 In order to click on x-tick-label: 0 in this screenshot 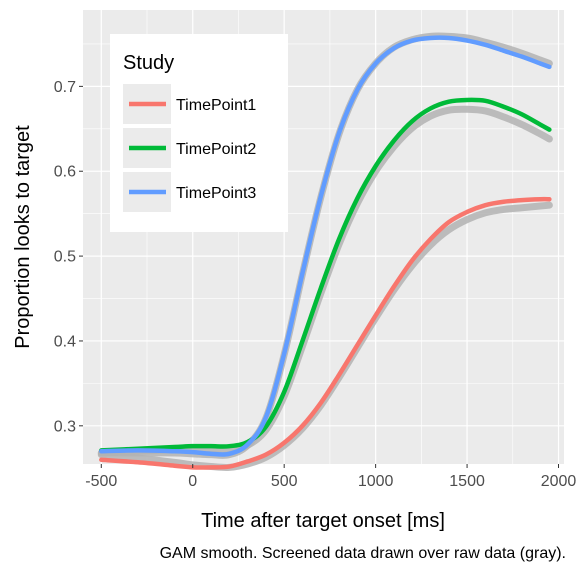, I will do `click(192, 481)`.